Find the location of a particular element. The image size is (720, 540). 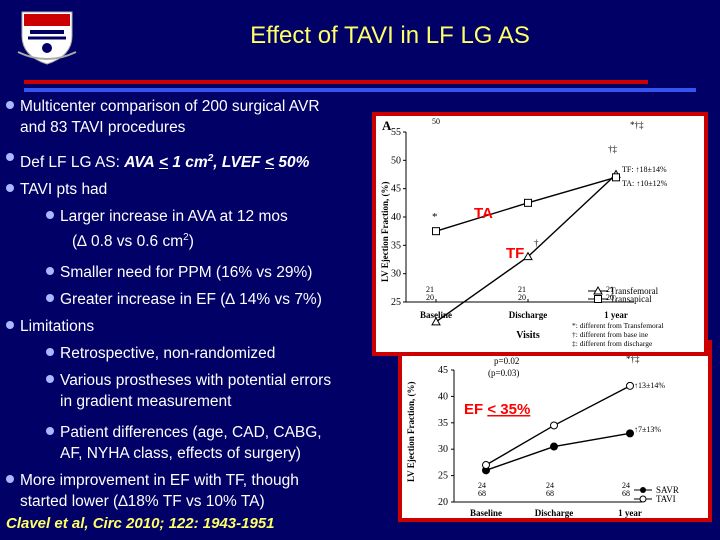

x-tick-label: Baseline is located at coordinates (486, 513).